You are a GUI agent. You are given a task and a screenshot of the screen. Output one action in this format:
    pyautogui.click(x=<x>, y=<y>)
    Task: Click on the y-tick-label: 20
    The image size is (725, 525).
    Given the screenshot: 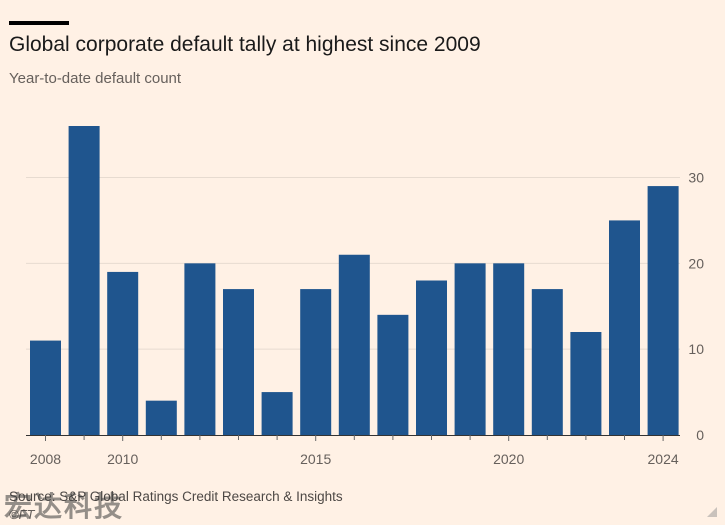 What is the action you would take?
    pyautogui.click(x=696, y=263)
    